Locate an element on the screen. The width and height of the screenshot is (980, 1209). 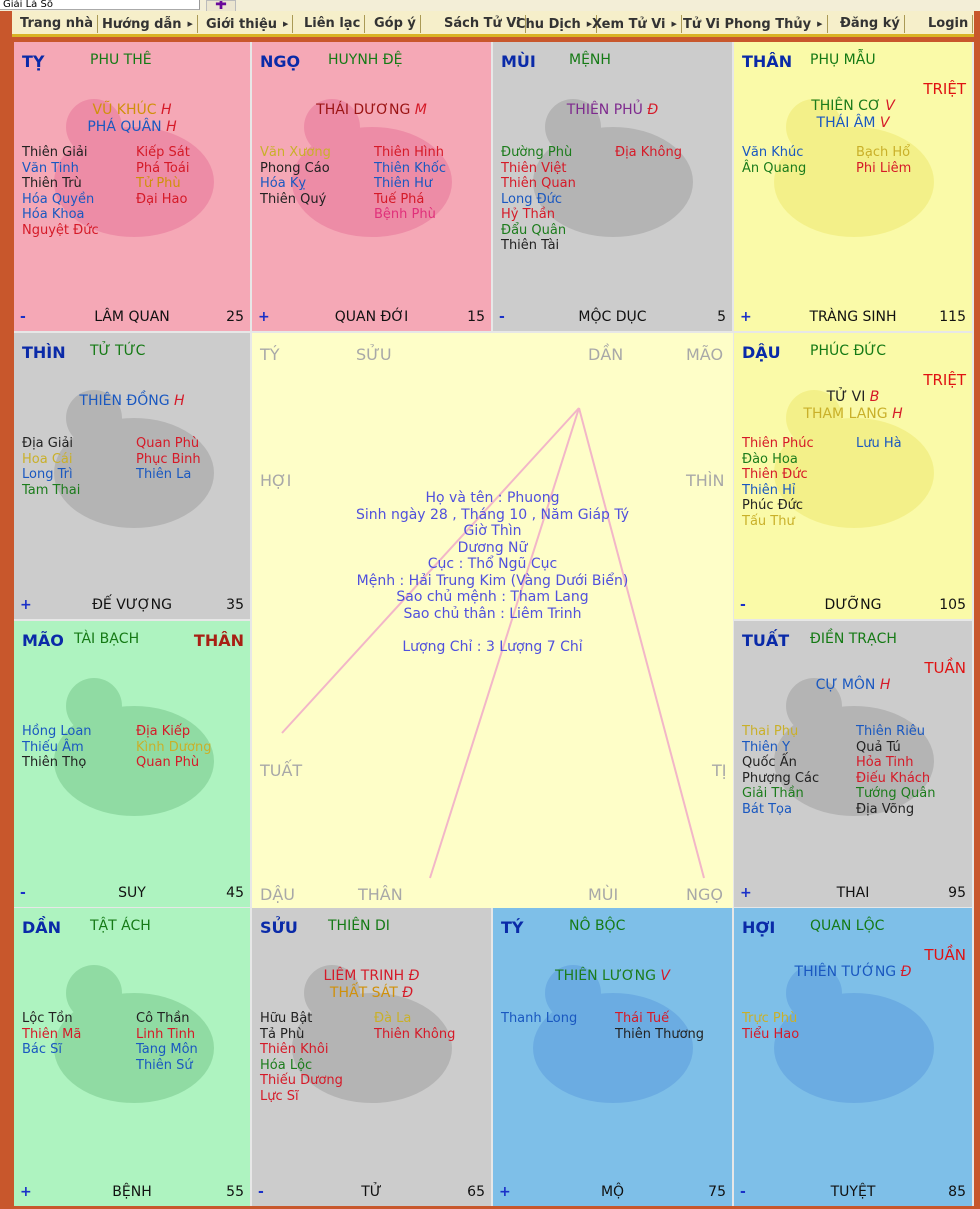
main-star: THIÊN PHỦ Đ is located at coordinates (612, 110).